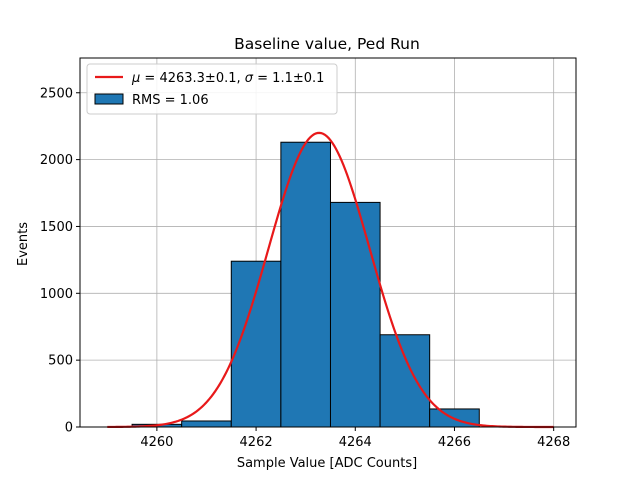 This screenshot has width=640, height=480. Describe the element at coordinates (109, 99) in the screenshot. I see `legend-histogram-swatch` at that location.